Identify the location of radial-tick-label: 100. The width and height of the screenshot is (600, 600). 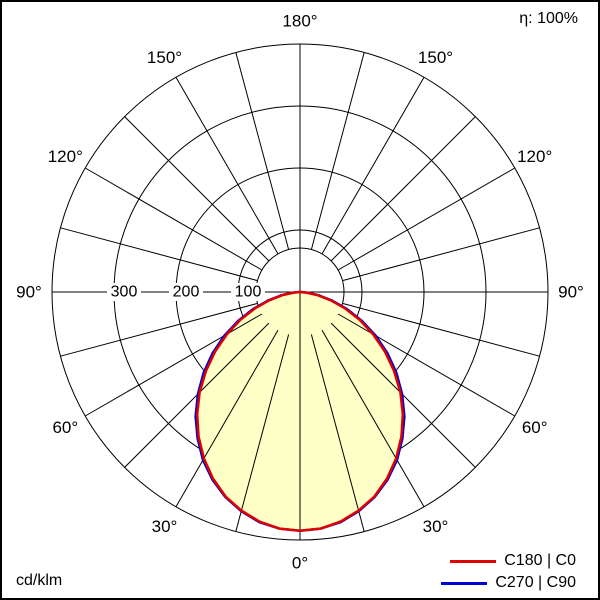
(248, 292).